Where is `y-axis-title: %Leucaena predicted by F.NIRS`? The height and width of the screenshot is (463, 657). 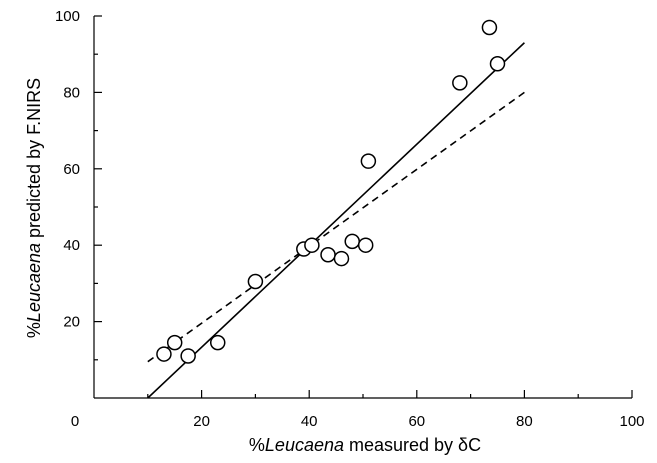 y-axis-title: %Leucaena predicted by F.NIRS is located at coordinates (34, 208).